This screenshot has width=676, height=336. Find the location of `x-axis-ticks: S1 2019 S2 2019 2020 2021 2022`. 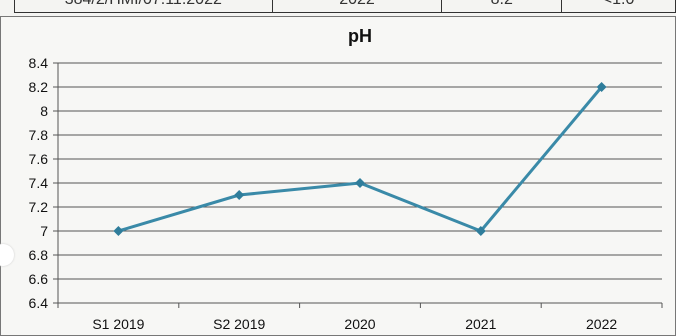

x-axis-ticks: S1 2019 S2 2019 2020 2021 2022 is located at coordinates (360, 317).